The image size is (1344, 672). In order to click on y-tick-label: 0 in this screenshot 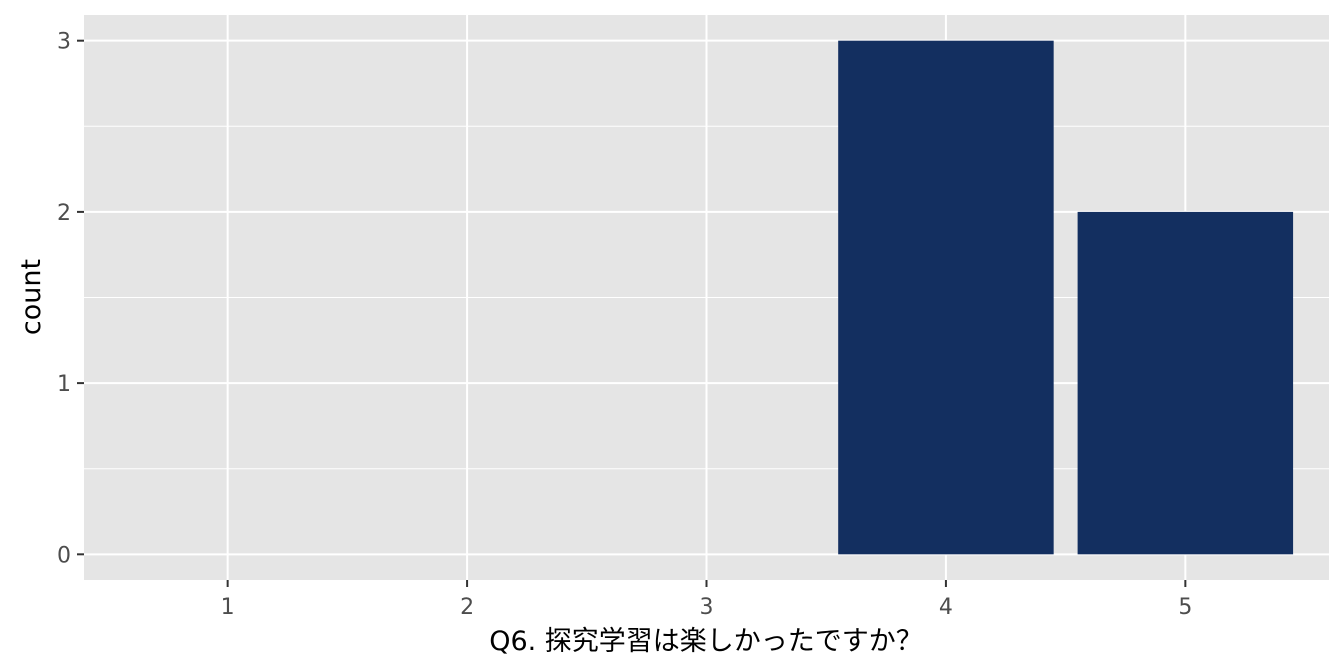, I will do `click(64, 555)`.